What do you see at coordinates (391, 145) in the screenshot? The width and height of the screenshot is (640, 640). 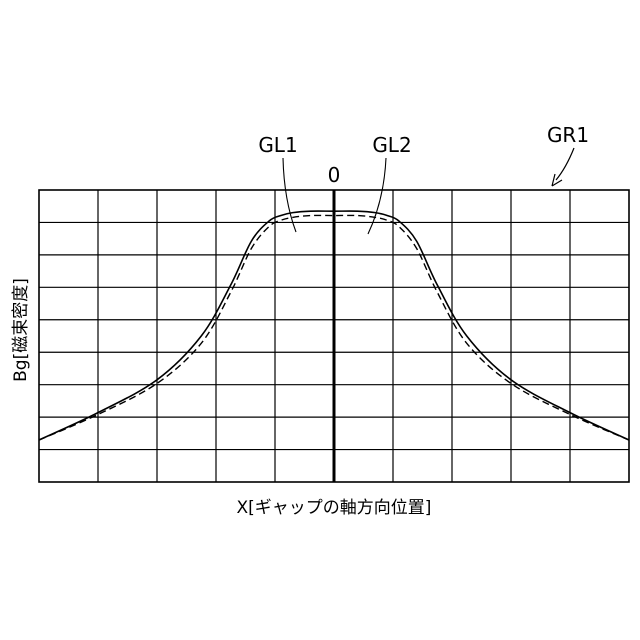 I see `series-label-gl2: GL2` at bounding box center [391, 145].